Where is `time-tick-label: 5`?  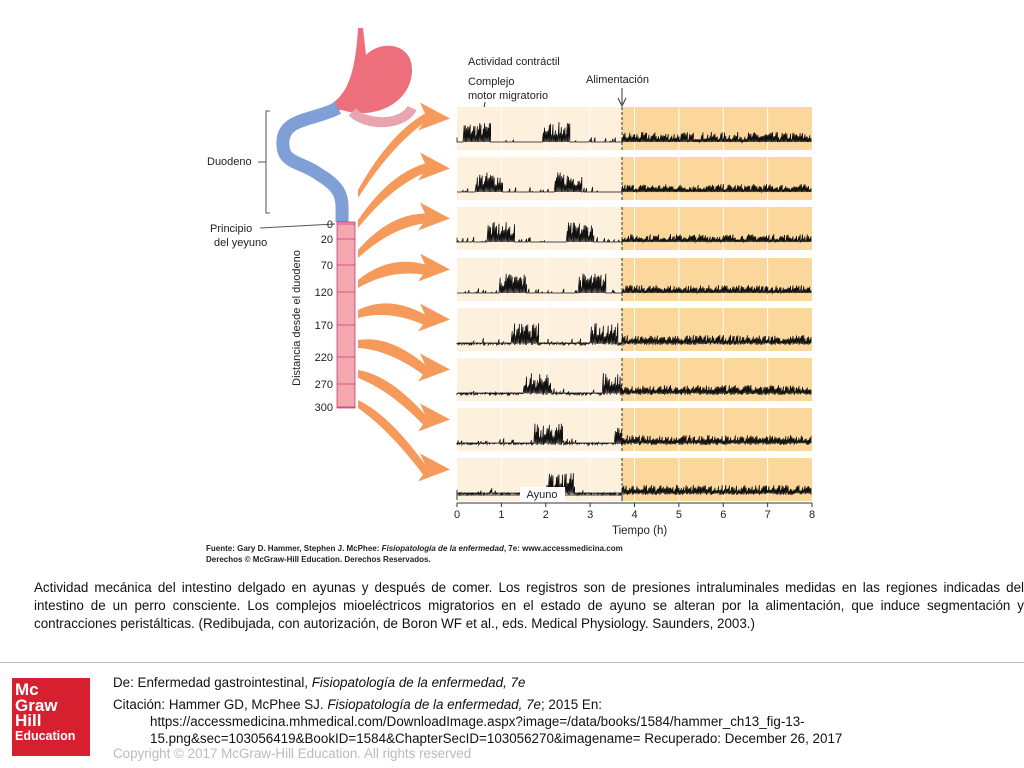
time-tick-label: 5 is located at coordinates (679, 515).